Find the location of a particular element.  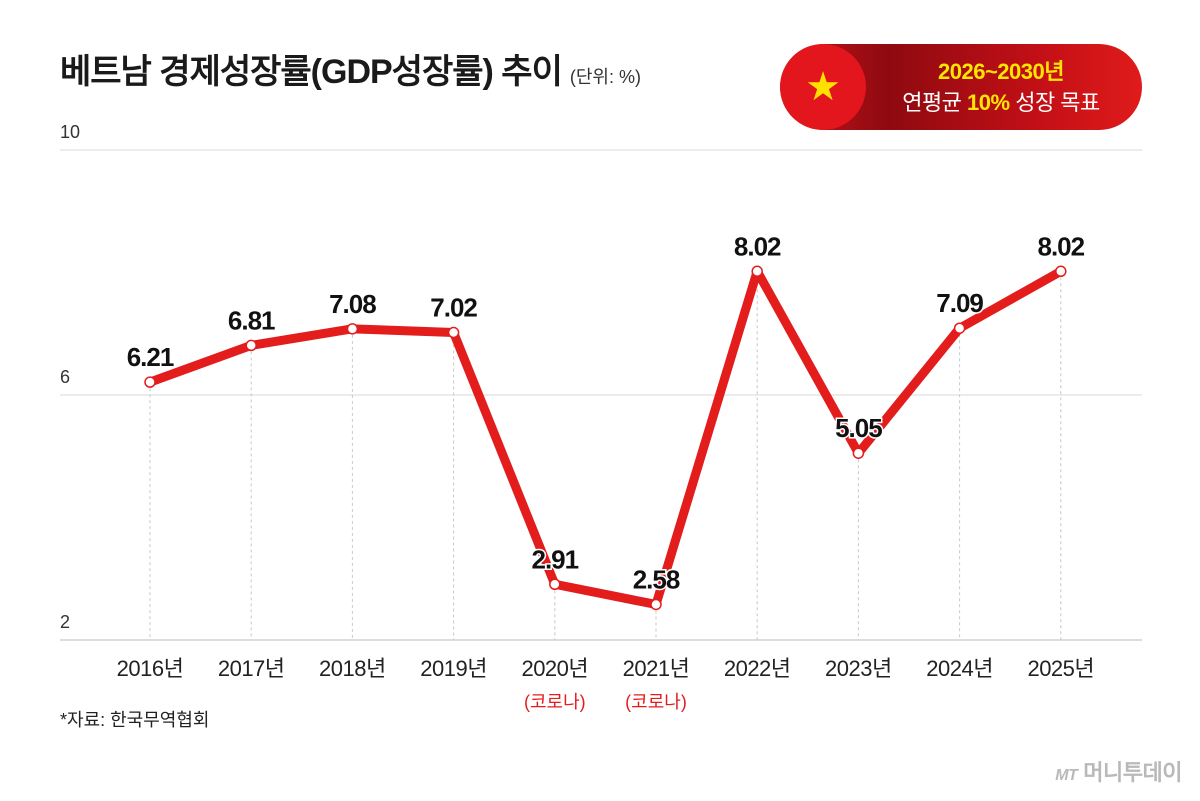

chart-title: 베트남 경제성장률(GDP성장률) 추이 (단위: %) is located at coordinates (350, 68).